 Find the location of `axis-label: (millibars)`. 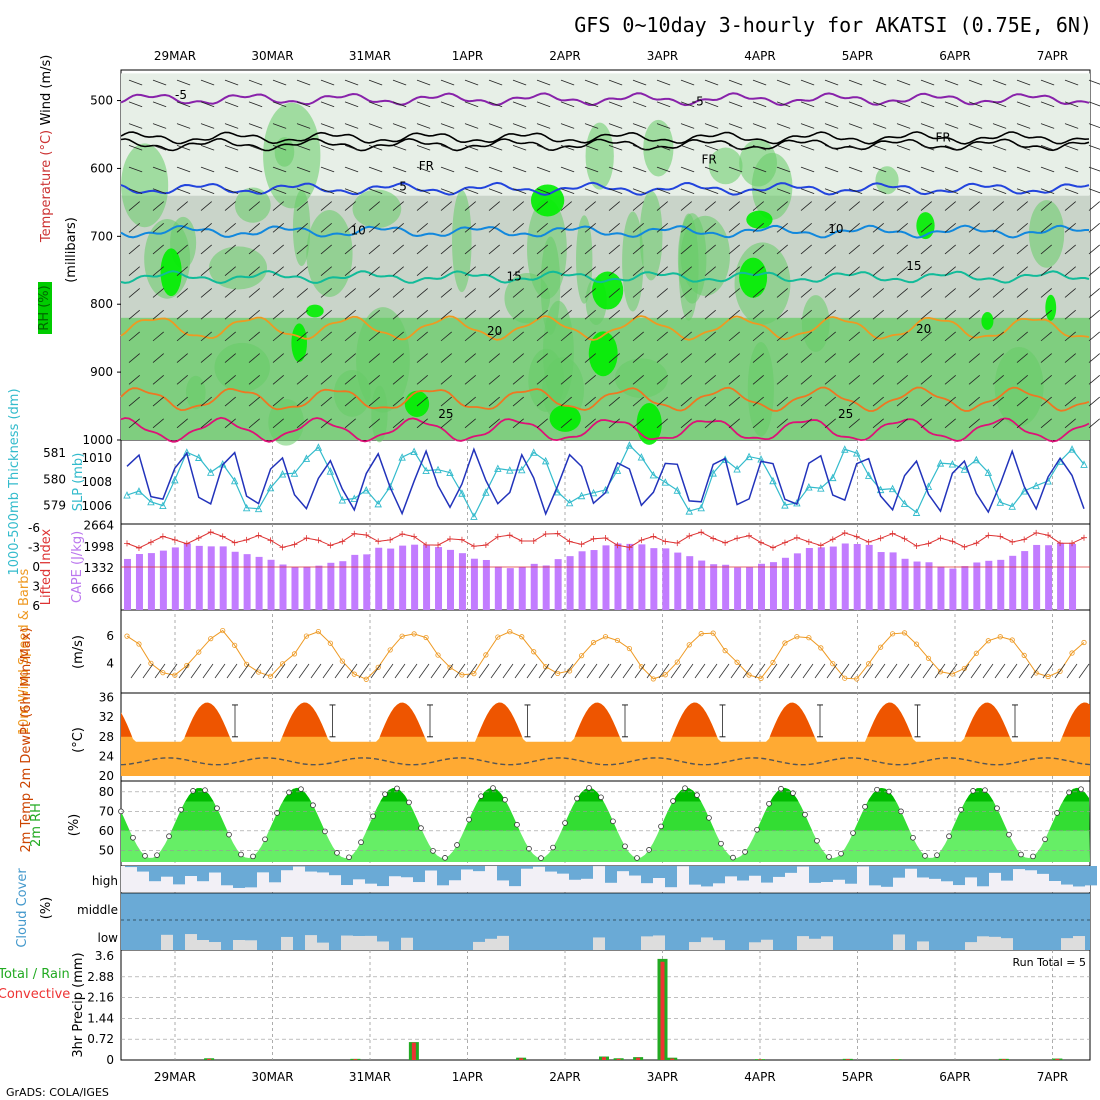

axis-label: (millibars) is located at coordinates (71, 250).